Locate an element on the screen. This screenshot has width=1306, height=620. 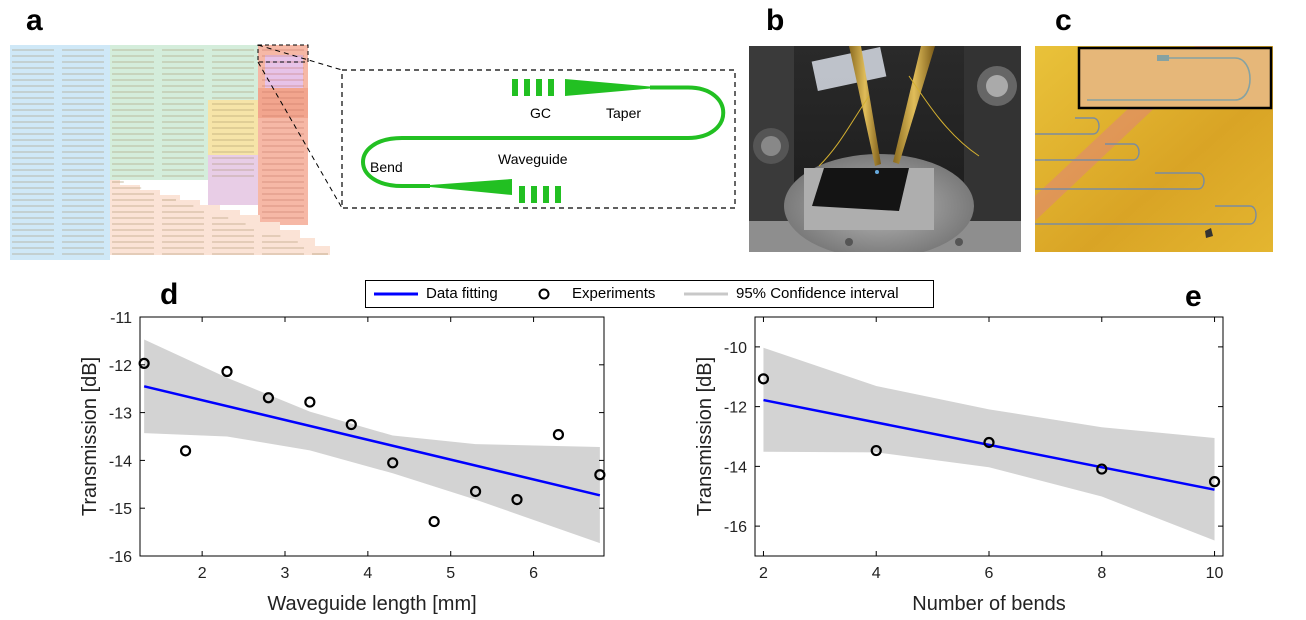
chart-d-y-tick-label: -12 is located at coordinates (120, 366).